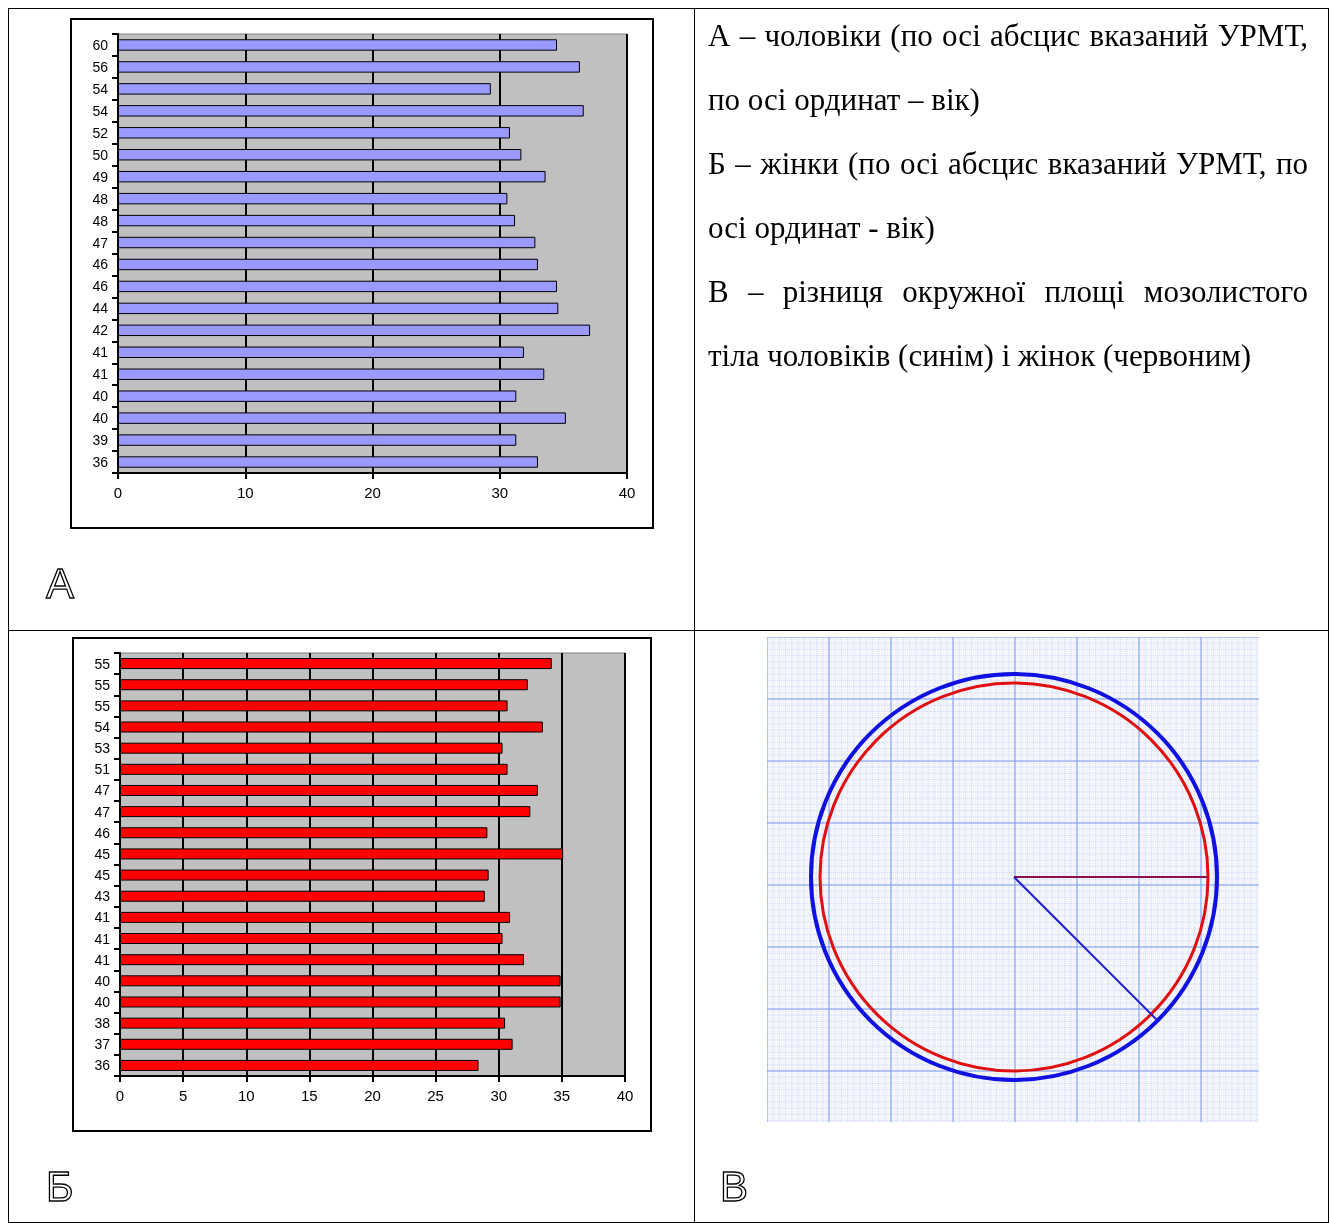 This screenshot has height=1223, width=1329. Describe the element at coordinates (100, 330) in the screenshot. I see `y-tick-label: 42` at that location.